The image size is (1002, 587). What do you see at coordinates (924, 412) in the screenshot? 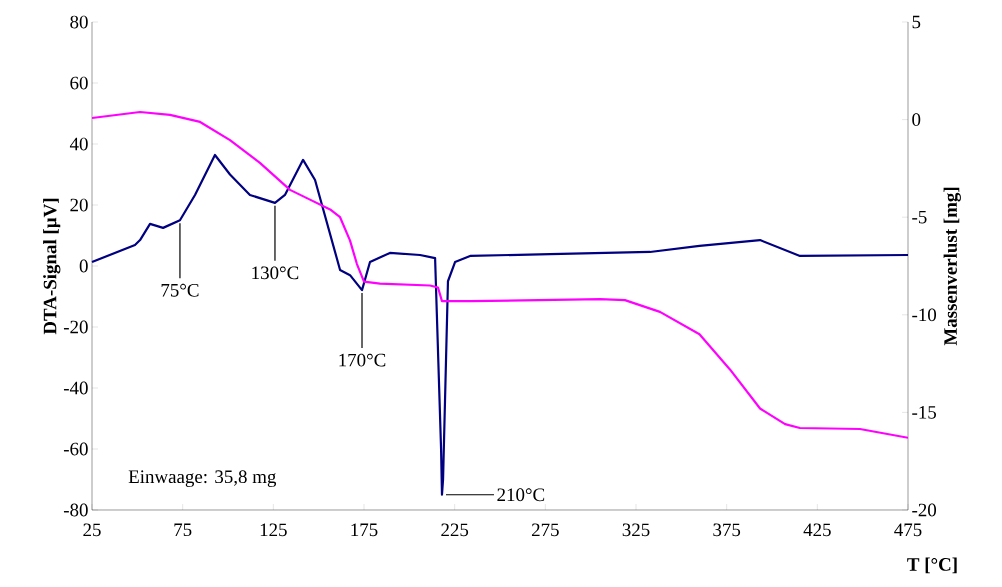
I see `y2-tick-label: -15` at bounding box center [924, 412].